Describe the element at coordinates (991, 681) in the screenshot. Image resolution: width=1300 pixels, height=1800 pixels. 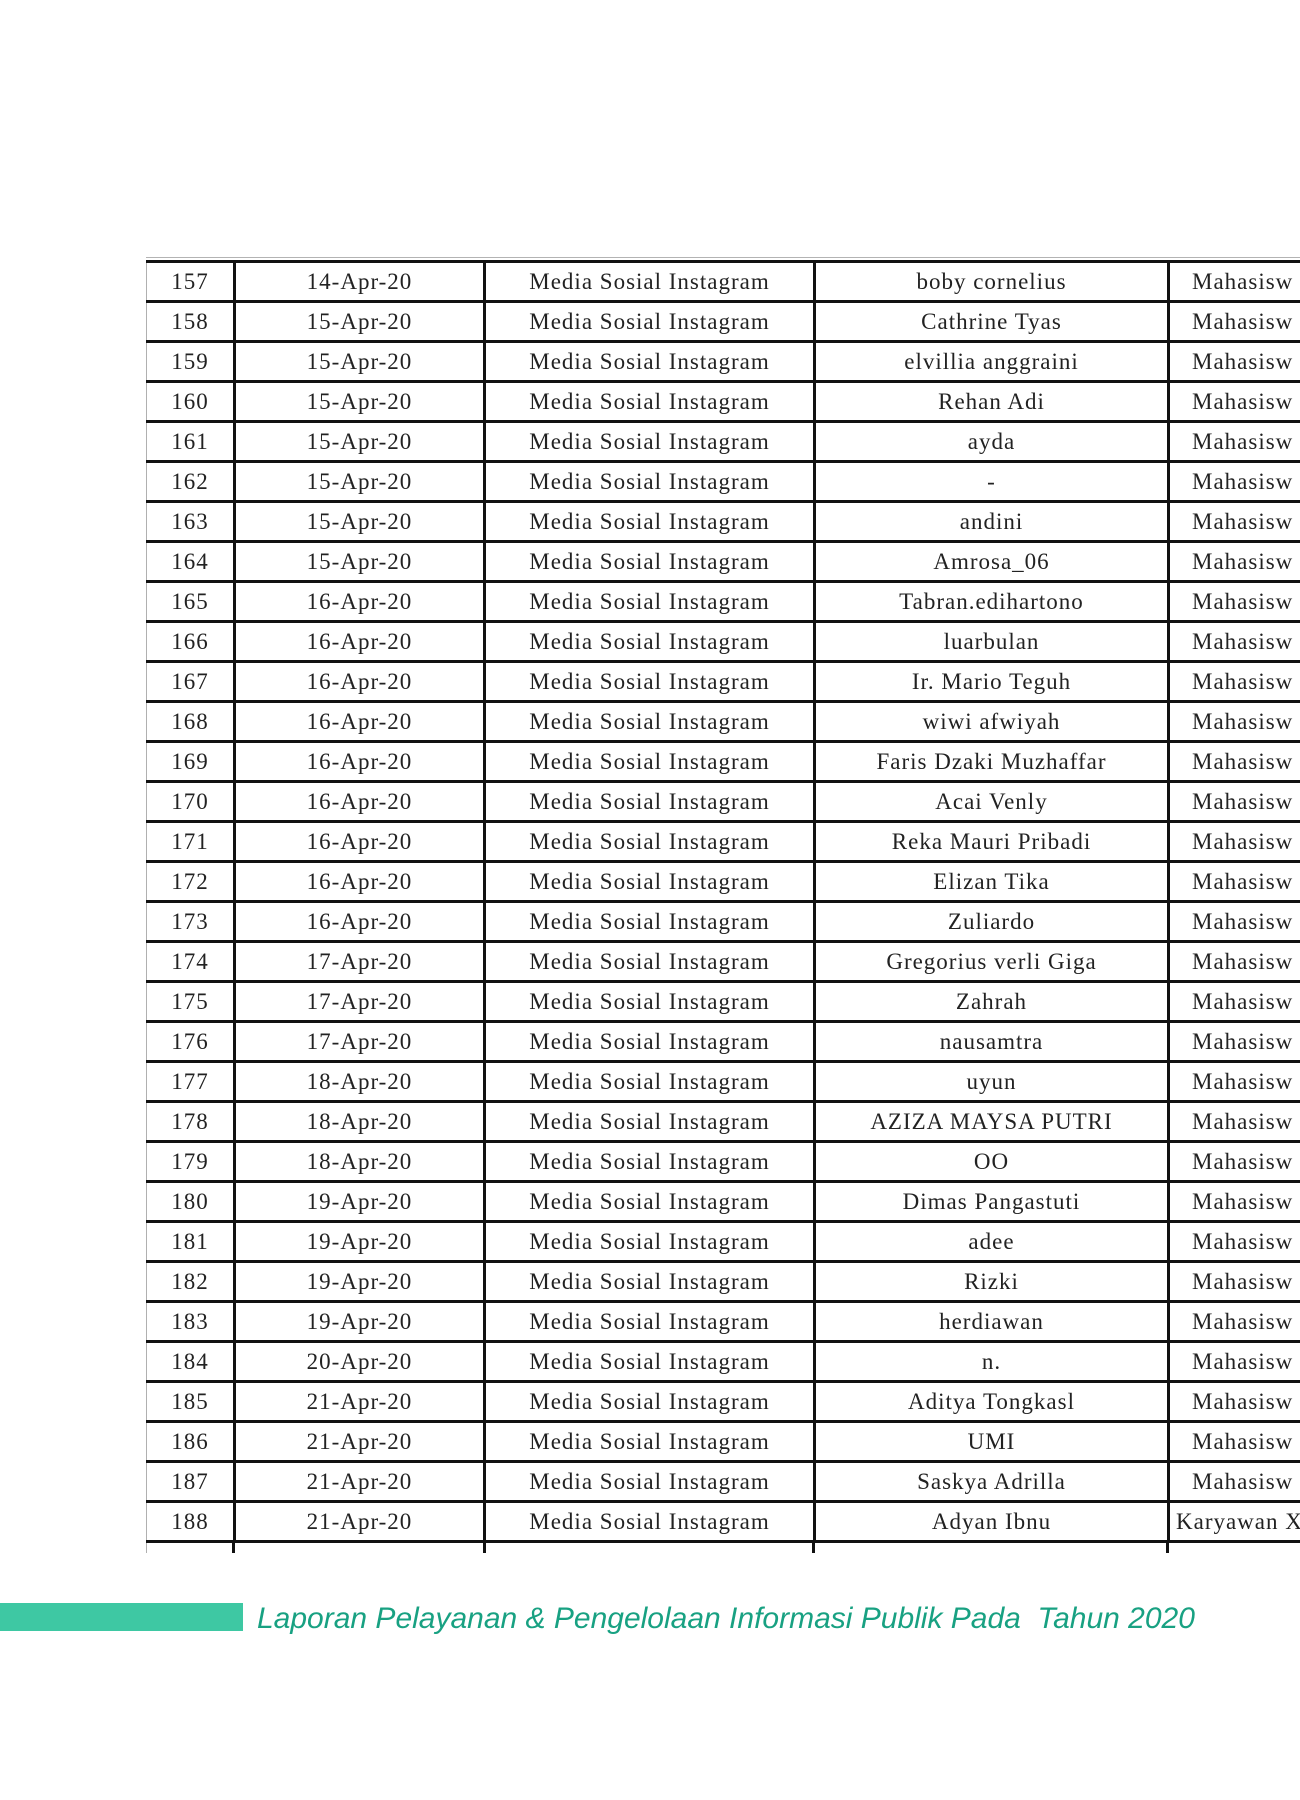
I see `table-cell-name: Ir. Mario Teguh` at that location.